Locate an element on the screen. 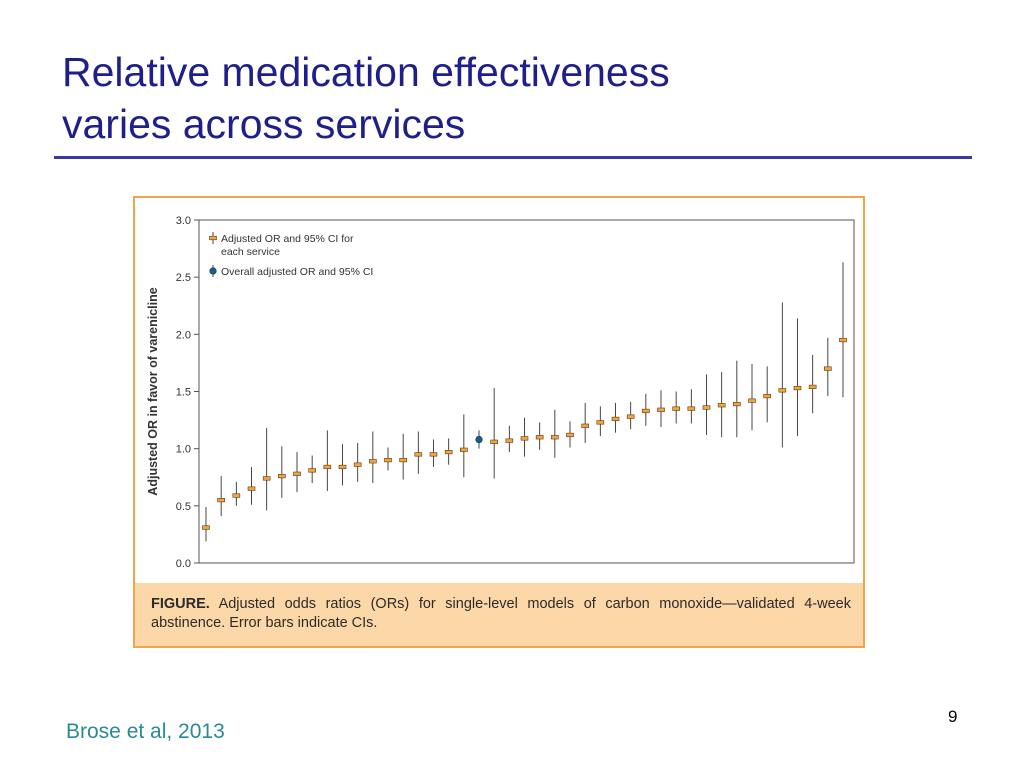  citation: Brose et al, 2013 is located at coordinates (145, 731).